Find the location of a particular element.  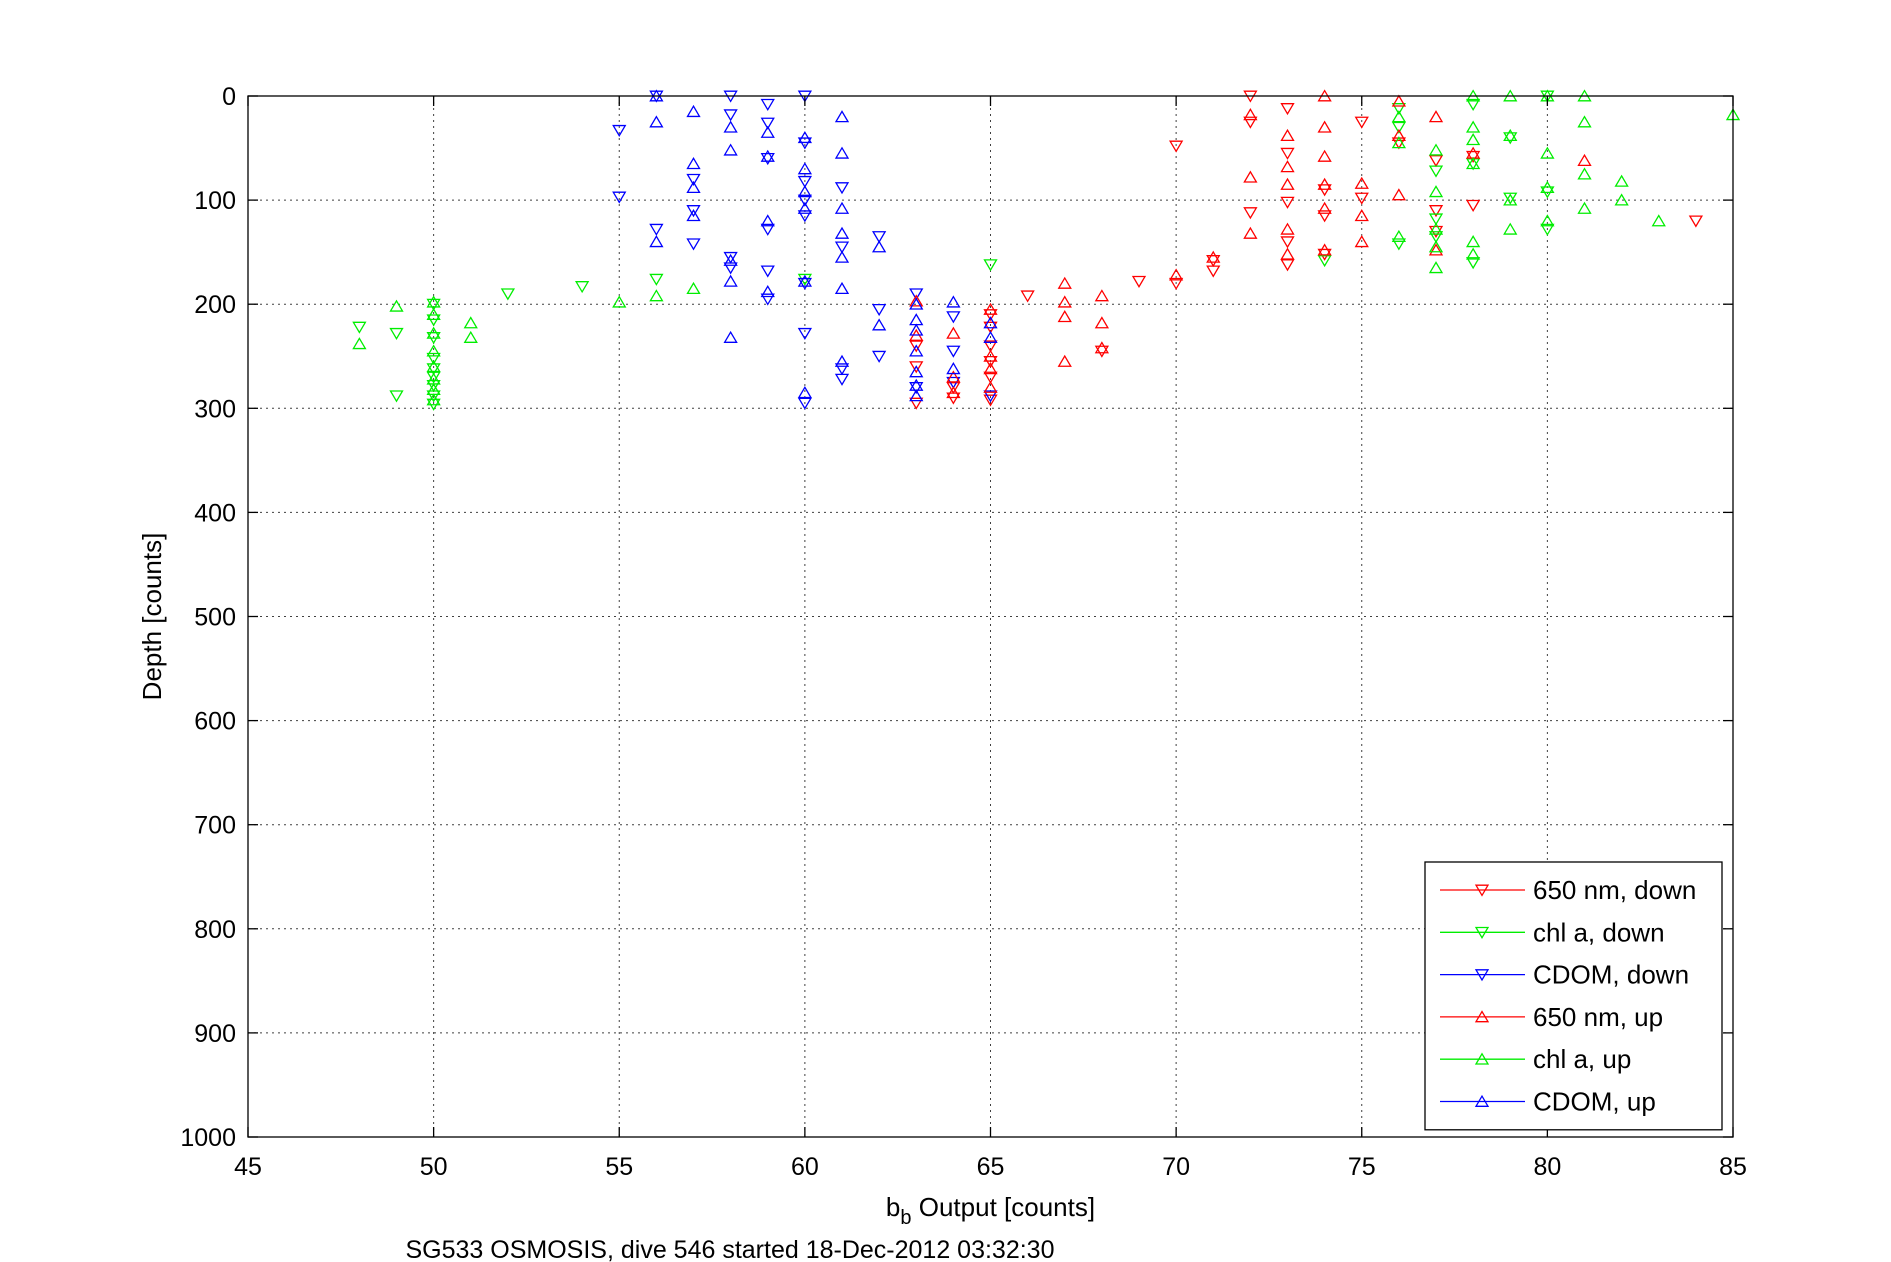

x-axis-label-rest: Output [counts] is located at coordinates (1004, 1207).